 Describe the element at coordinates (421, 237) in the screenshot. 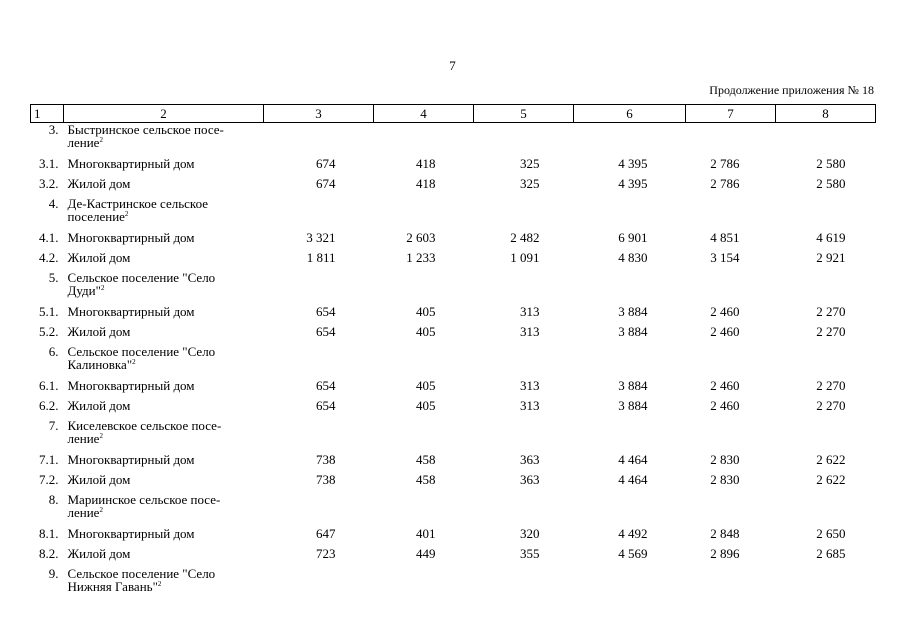

I see `value-cell-col4: 2 603` at that location.